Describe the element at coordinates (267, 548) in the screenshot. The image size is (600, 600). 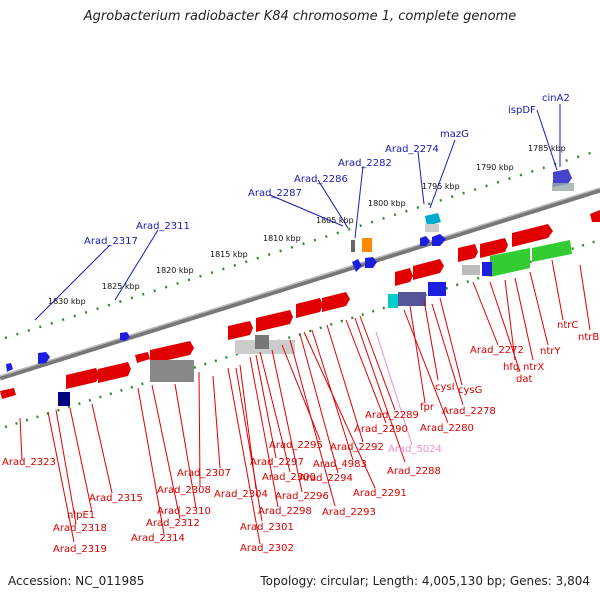
I see `gene-label: Arad_2302` at that location.